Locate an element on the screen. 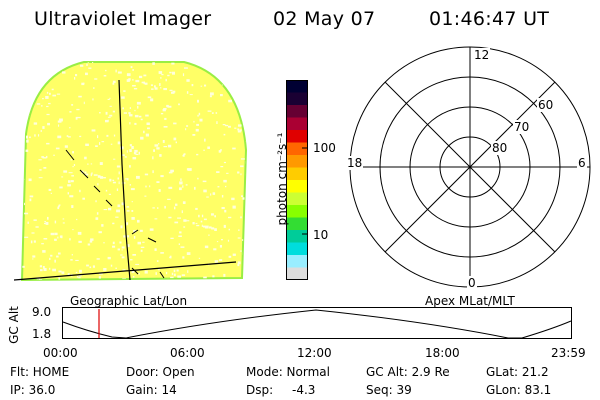 The image size is (600, 400). glat-status: GLat: 21.2 is located at coordinates (517, 372).